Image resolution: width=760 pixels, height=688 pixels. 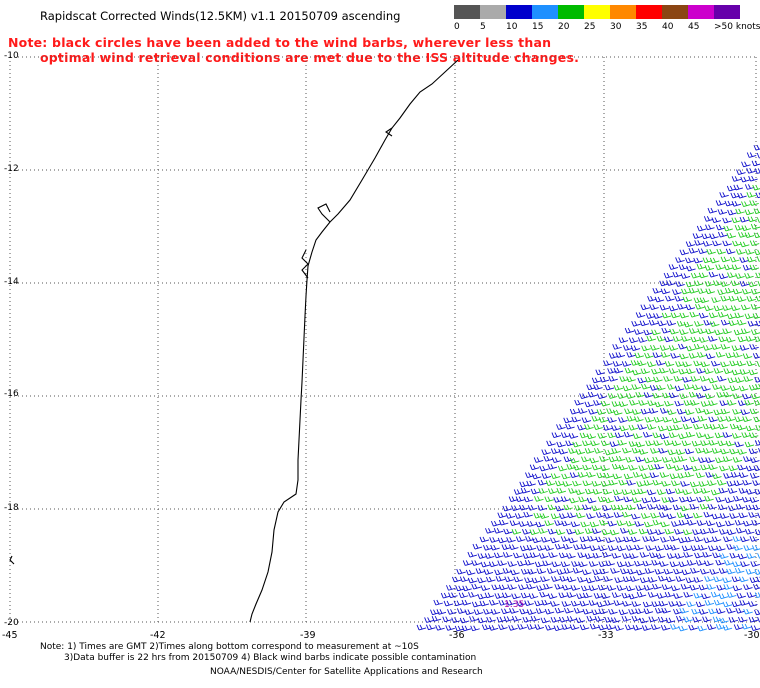 I want to click on lon-label-45: -45, so click(x=10, y=635).